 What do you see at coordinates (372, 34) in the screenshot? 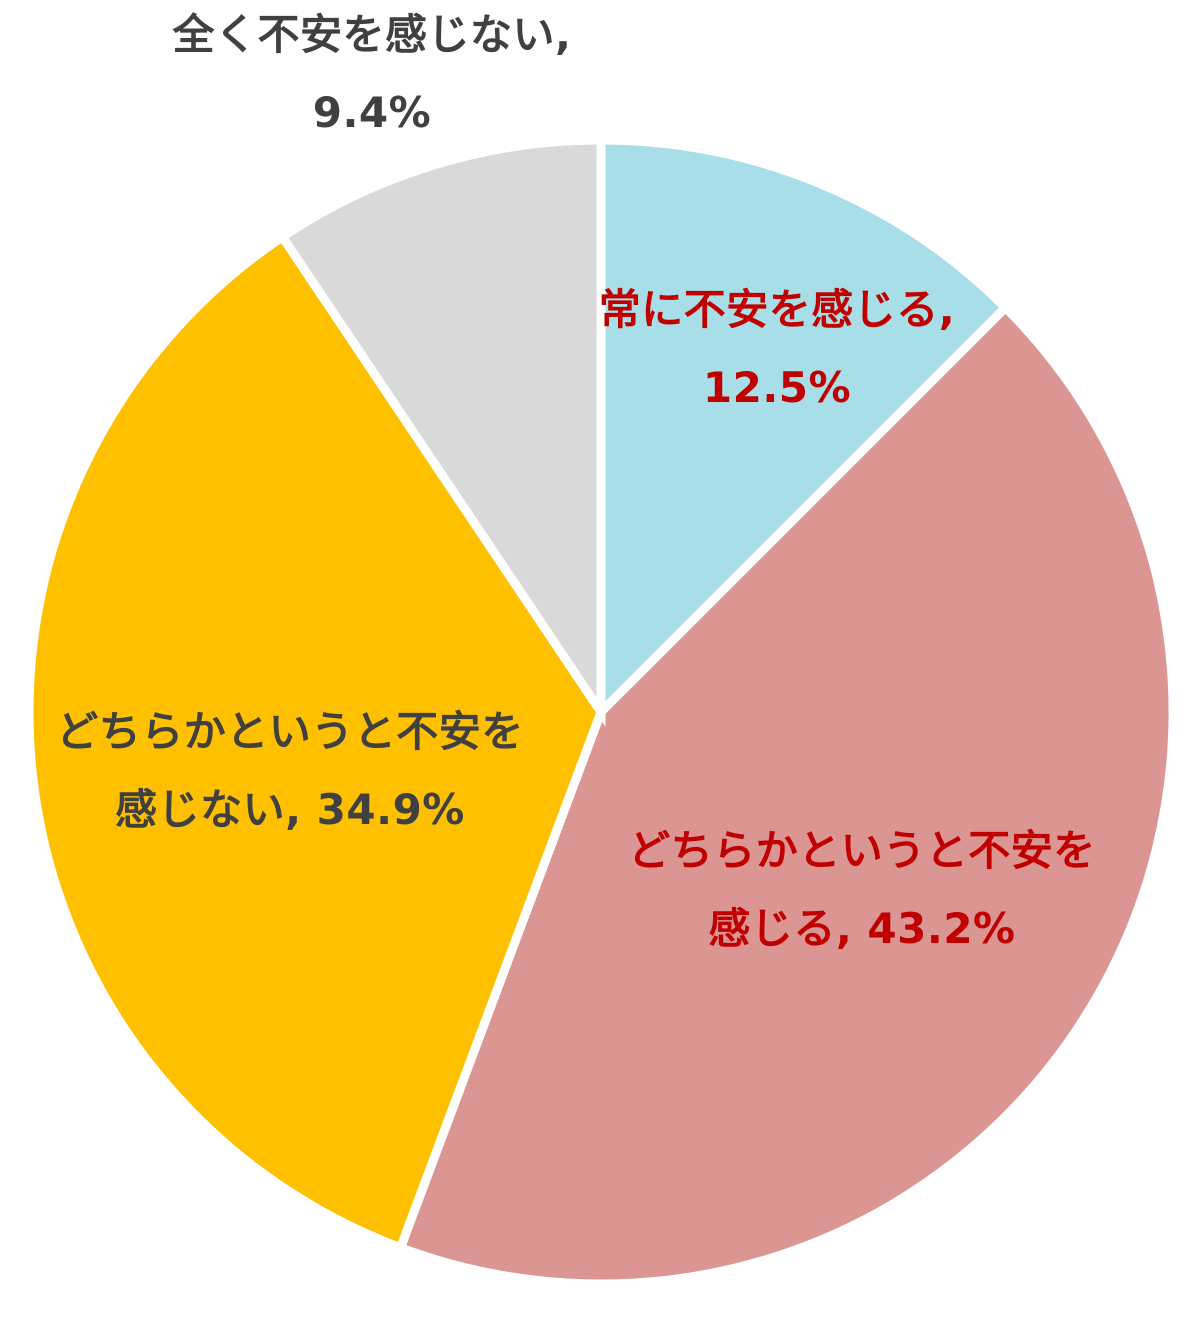
I see `slice-label-line: 全く不安を感じない,` at bounding box center [372, 34].